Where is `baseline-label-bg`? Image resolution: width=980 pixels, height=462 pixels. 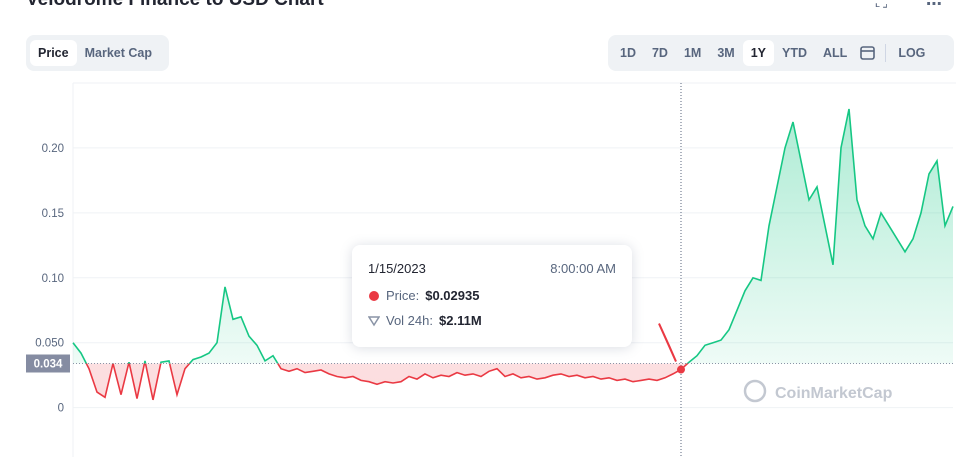 baseline-label-bg is located at coordinates (48, 363).